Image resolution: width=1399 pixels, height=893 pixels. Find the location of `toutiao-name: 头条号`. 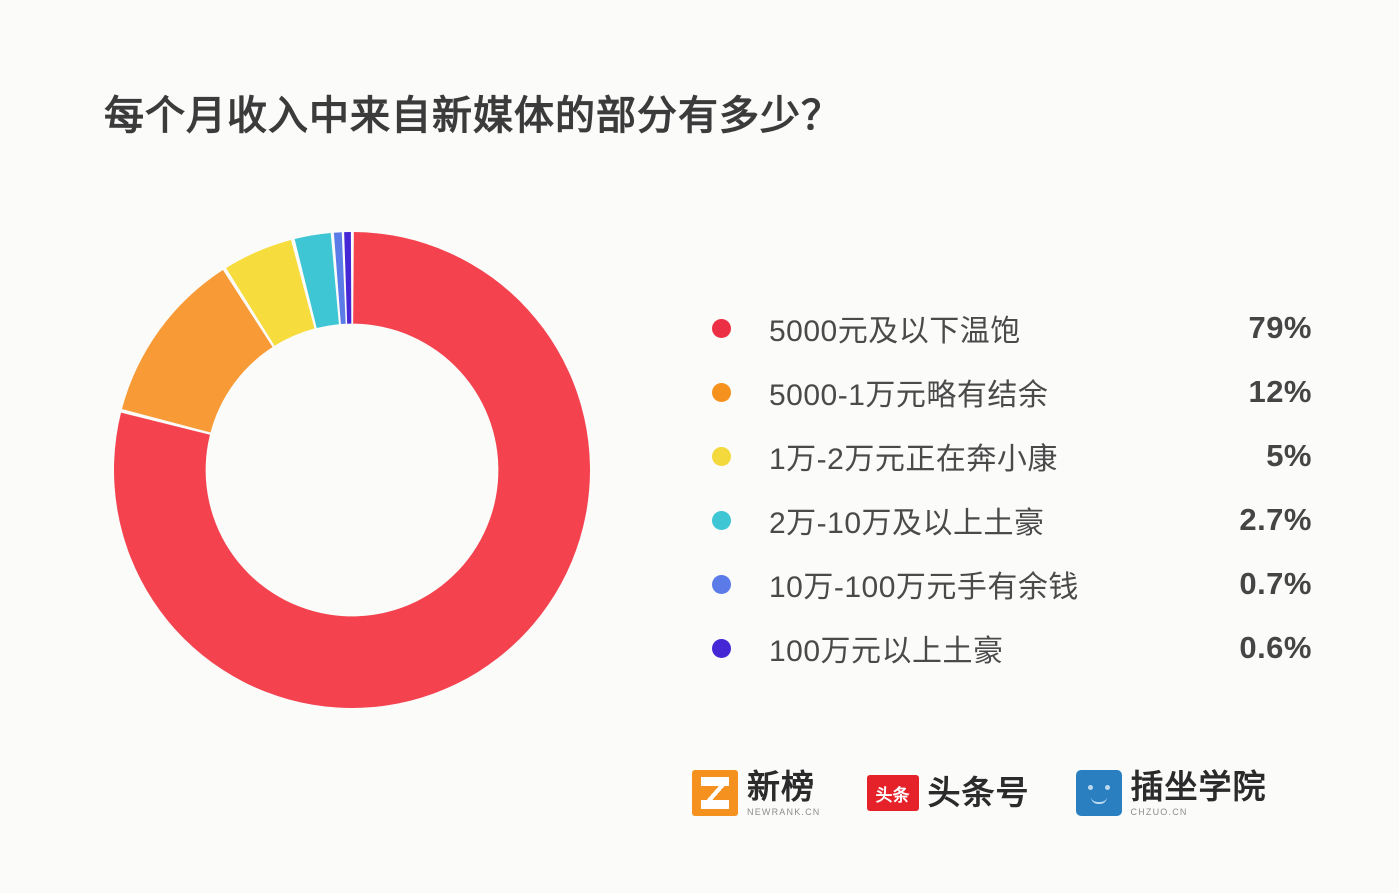

toutiao-name: 头条号 is located at coordinates (978, 792).